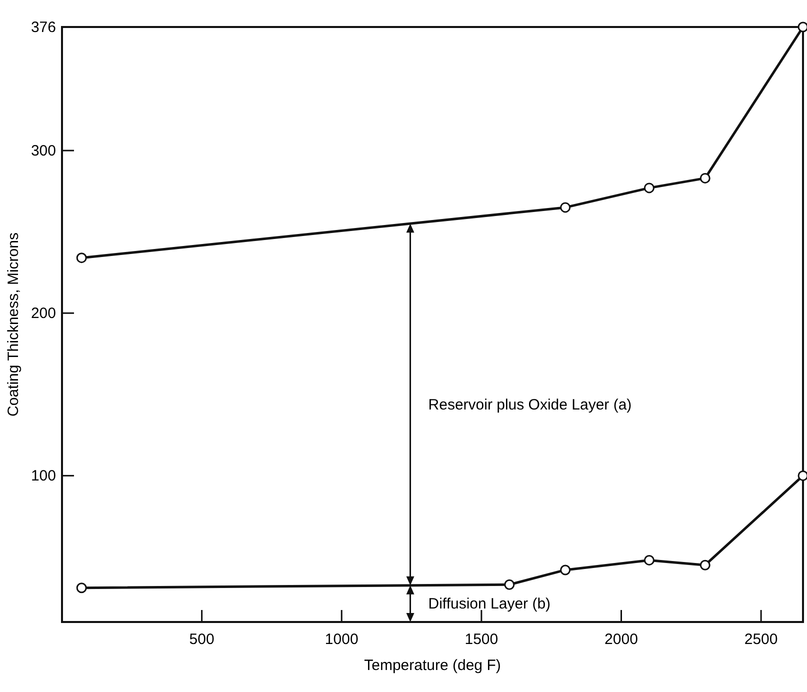 The image size is (807, 692). I want to click on x-tick-label: 500, so click(201, 639).